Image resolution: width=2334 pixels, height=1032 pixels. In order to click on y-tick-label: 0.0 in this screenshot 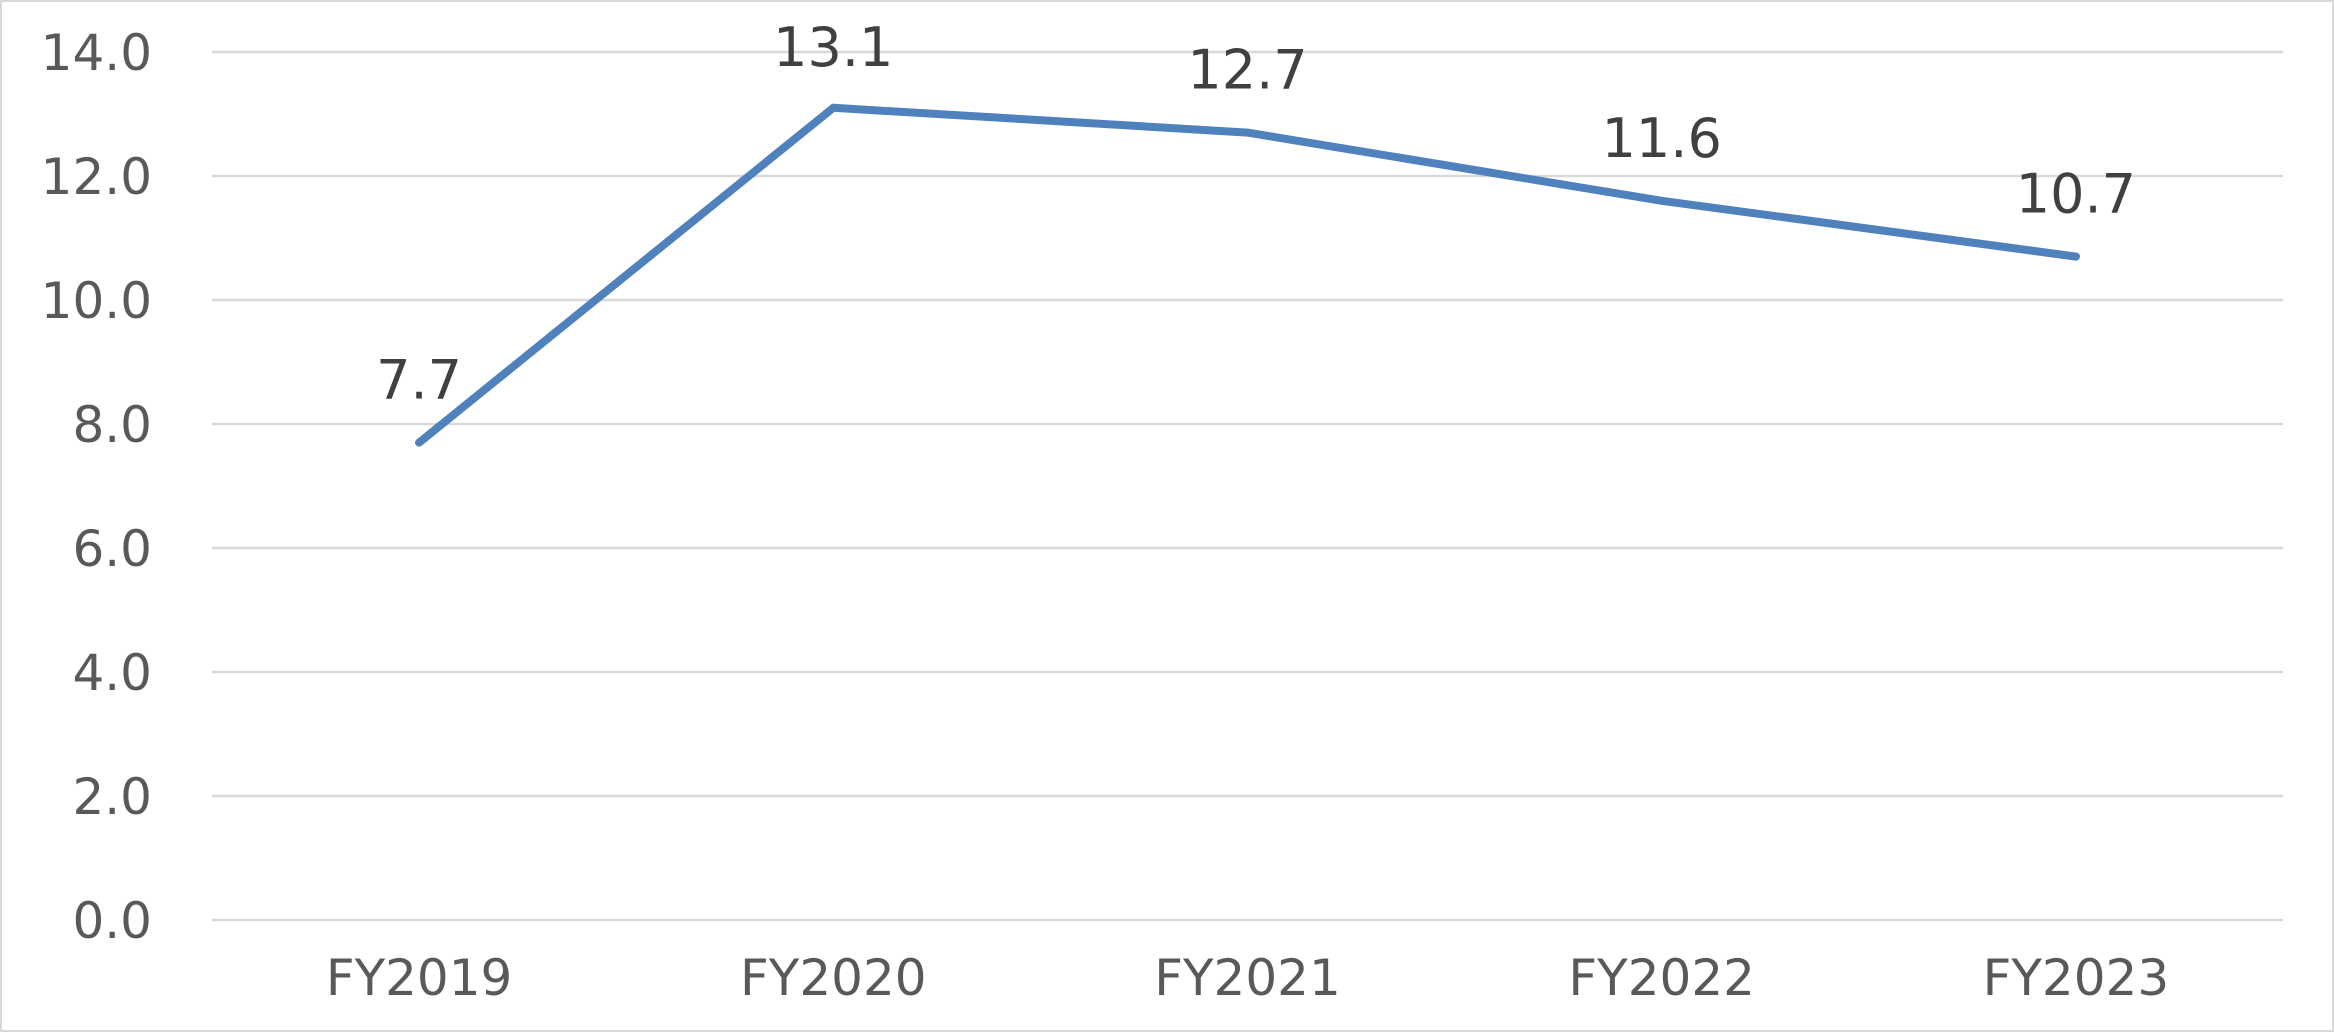, I will do `click(112, 921)`.